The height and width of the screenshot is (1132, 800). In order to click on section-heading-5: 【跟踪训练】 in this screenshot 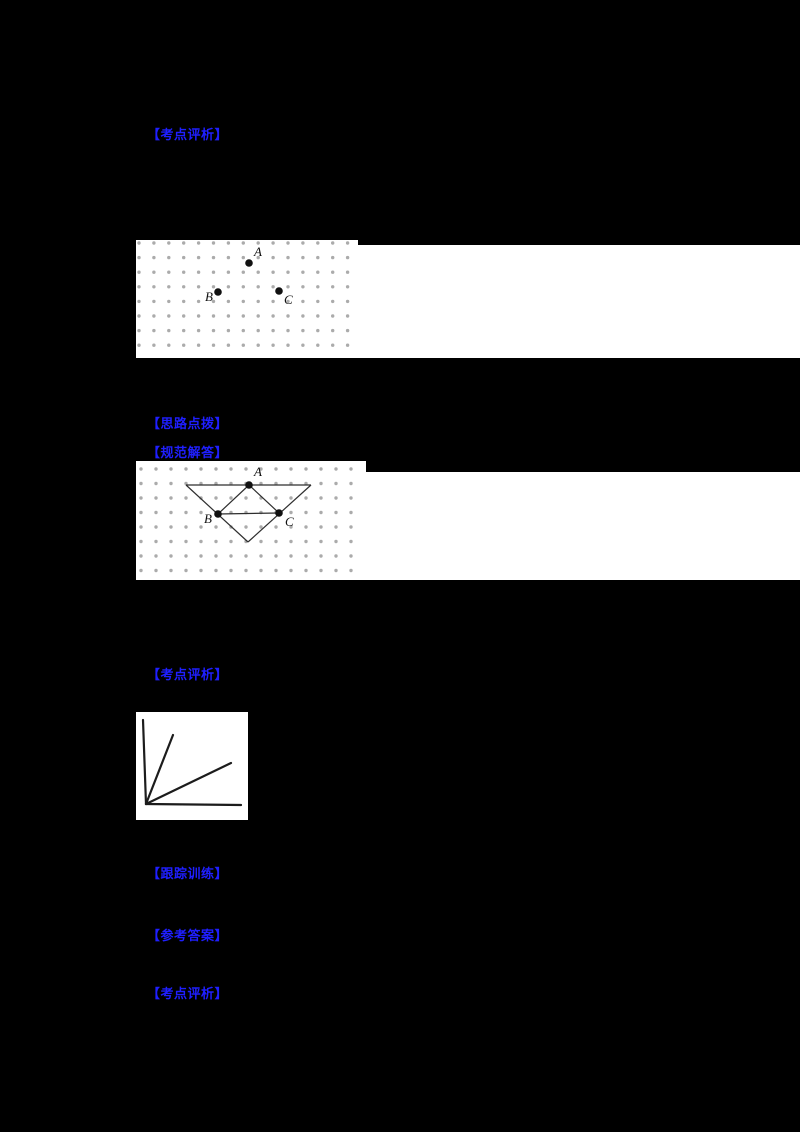, I will do `click(188, 873)`.